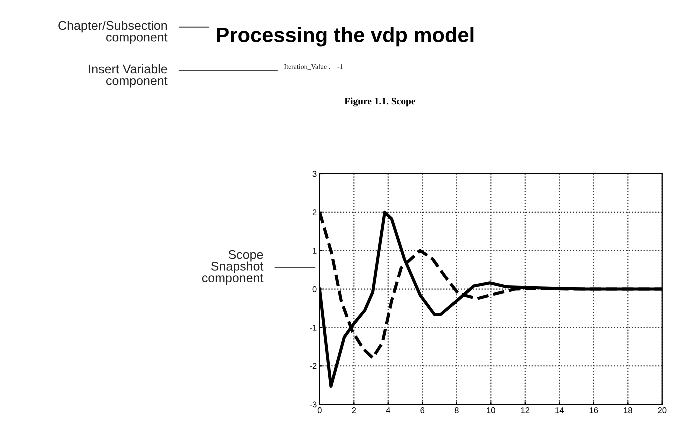  What do you see at coordinates (456, 411) in the screenshot?
I see `x-tick-label: 8` at bounding box center [456, 411].